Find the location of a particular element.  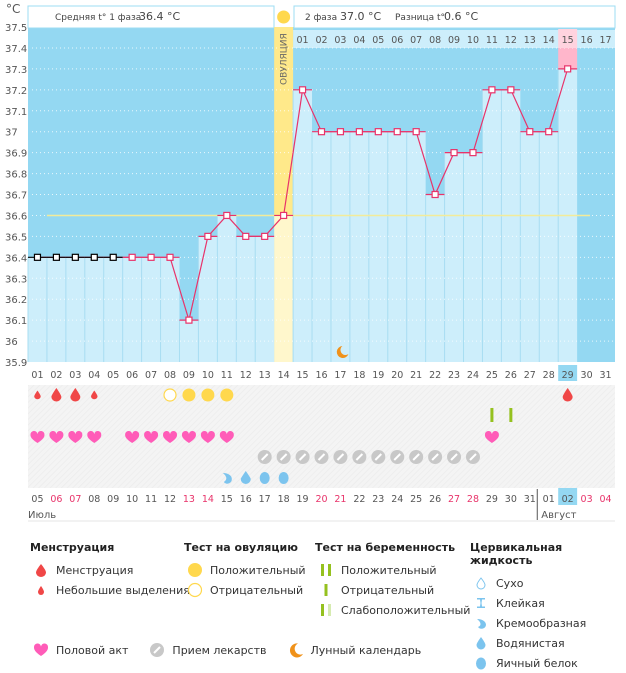

legend-item: Яичный белок is located at coordinates (548, 663).